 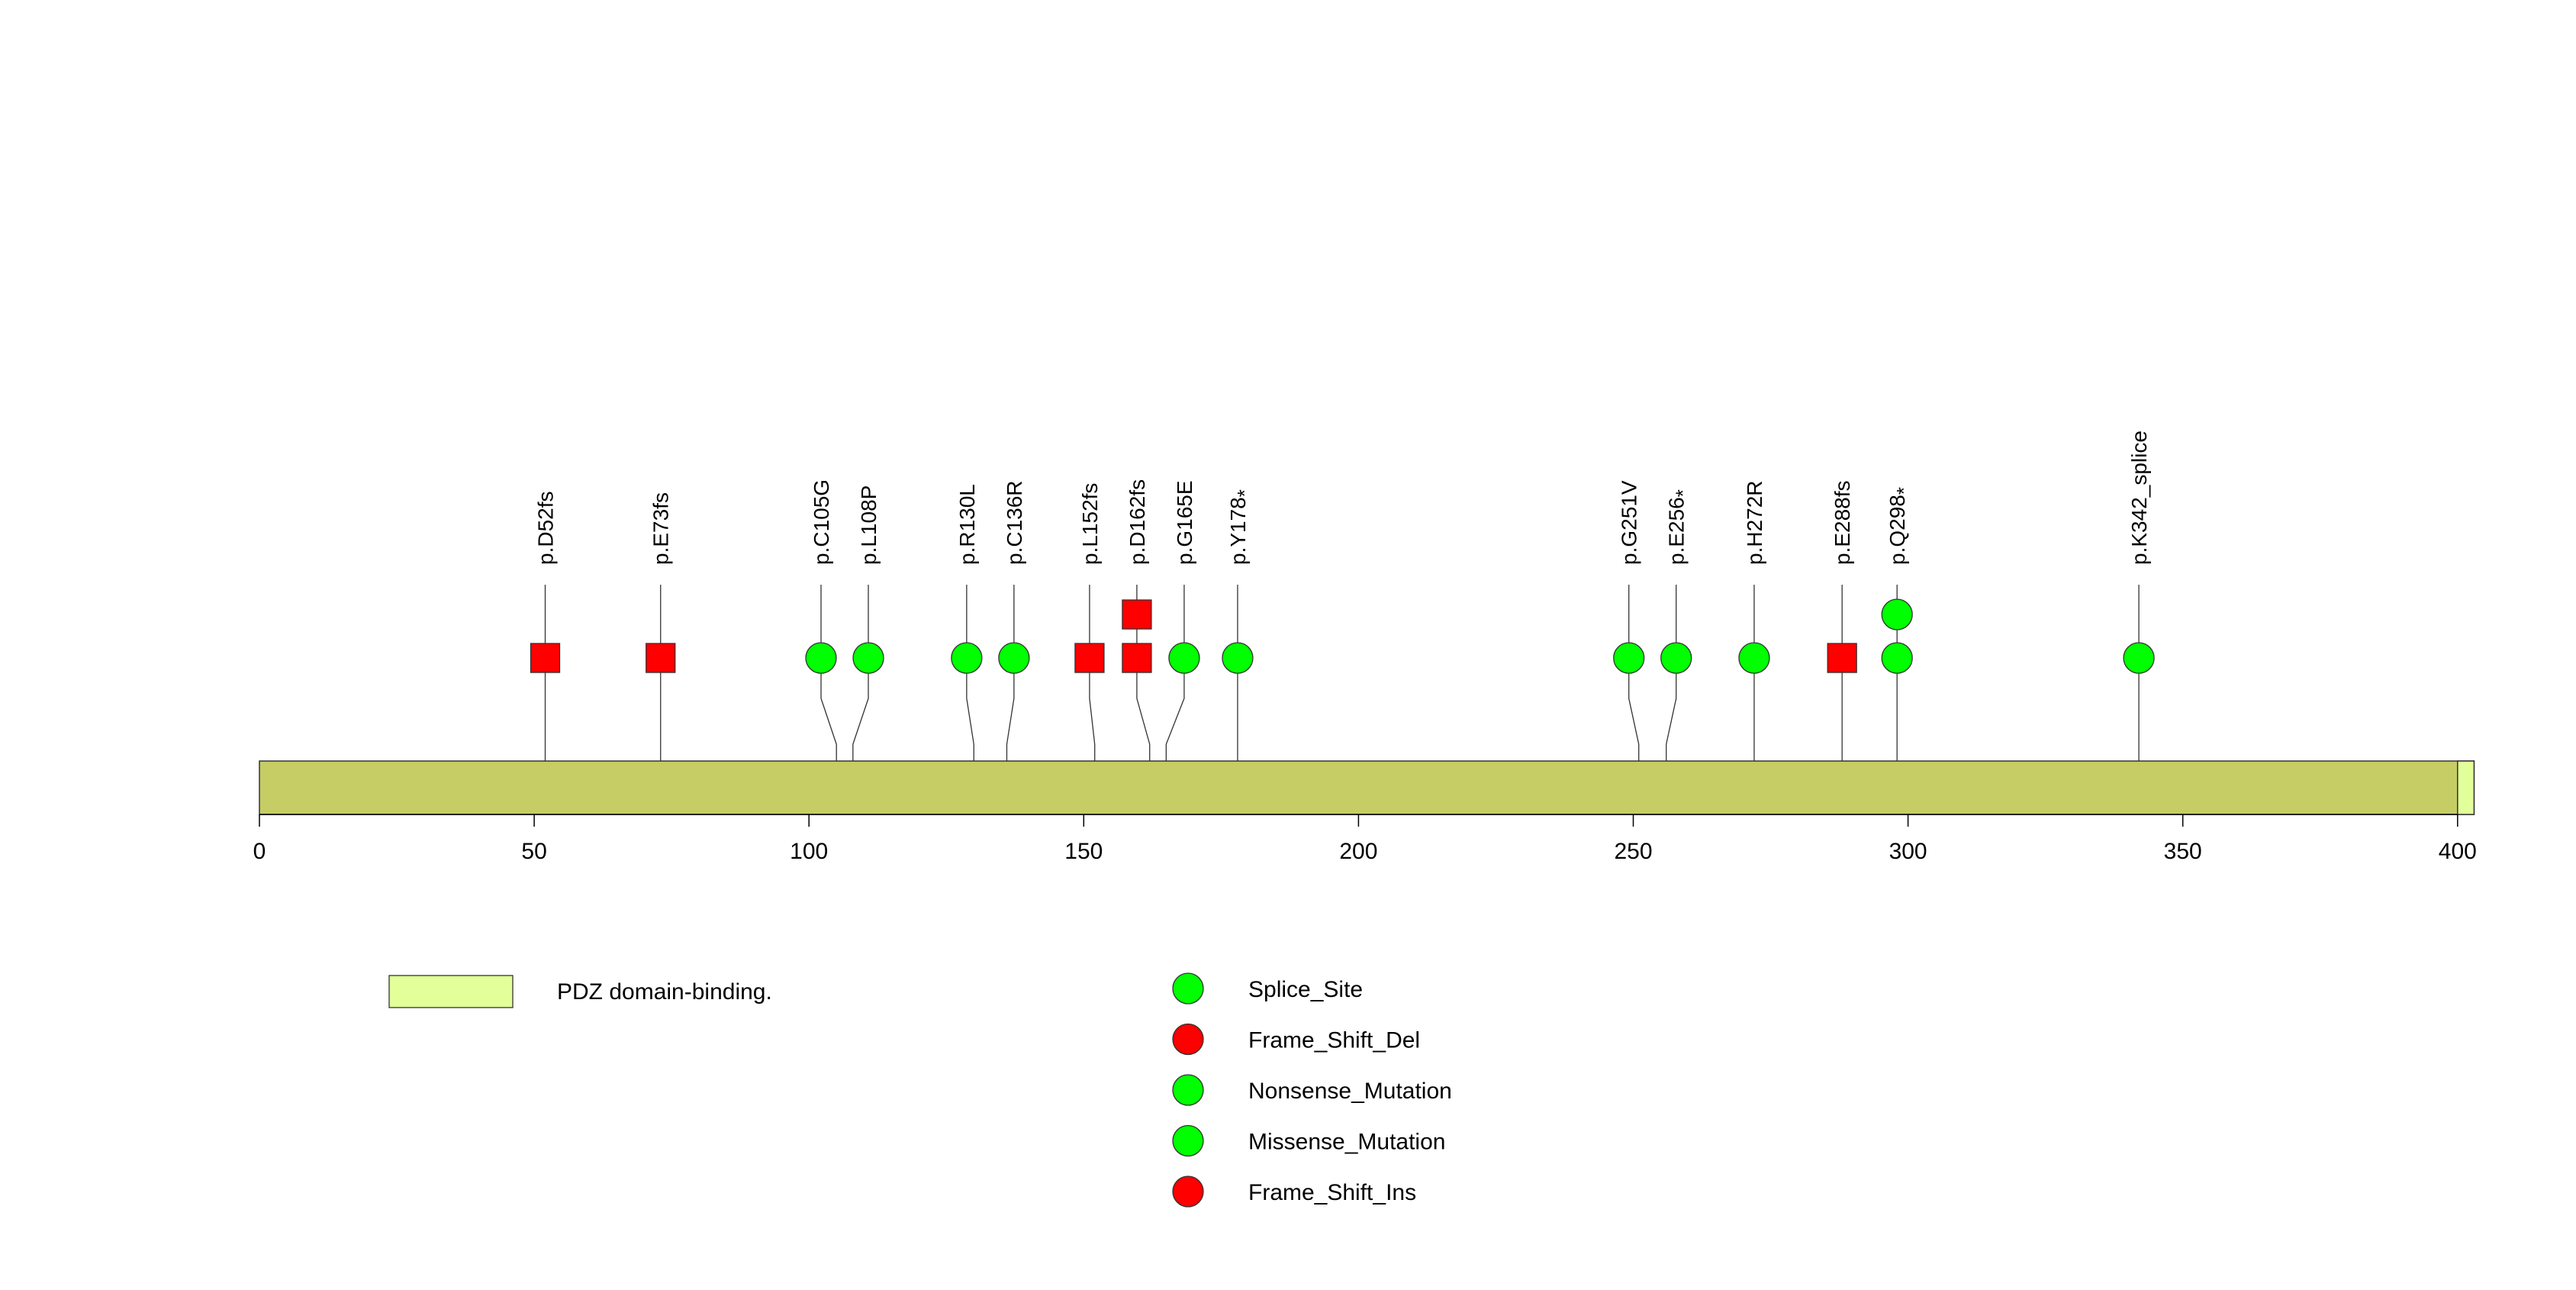 I want to click on domain-pdz-domain-binding, so click(x=2466, y=788).